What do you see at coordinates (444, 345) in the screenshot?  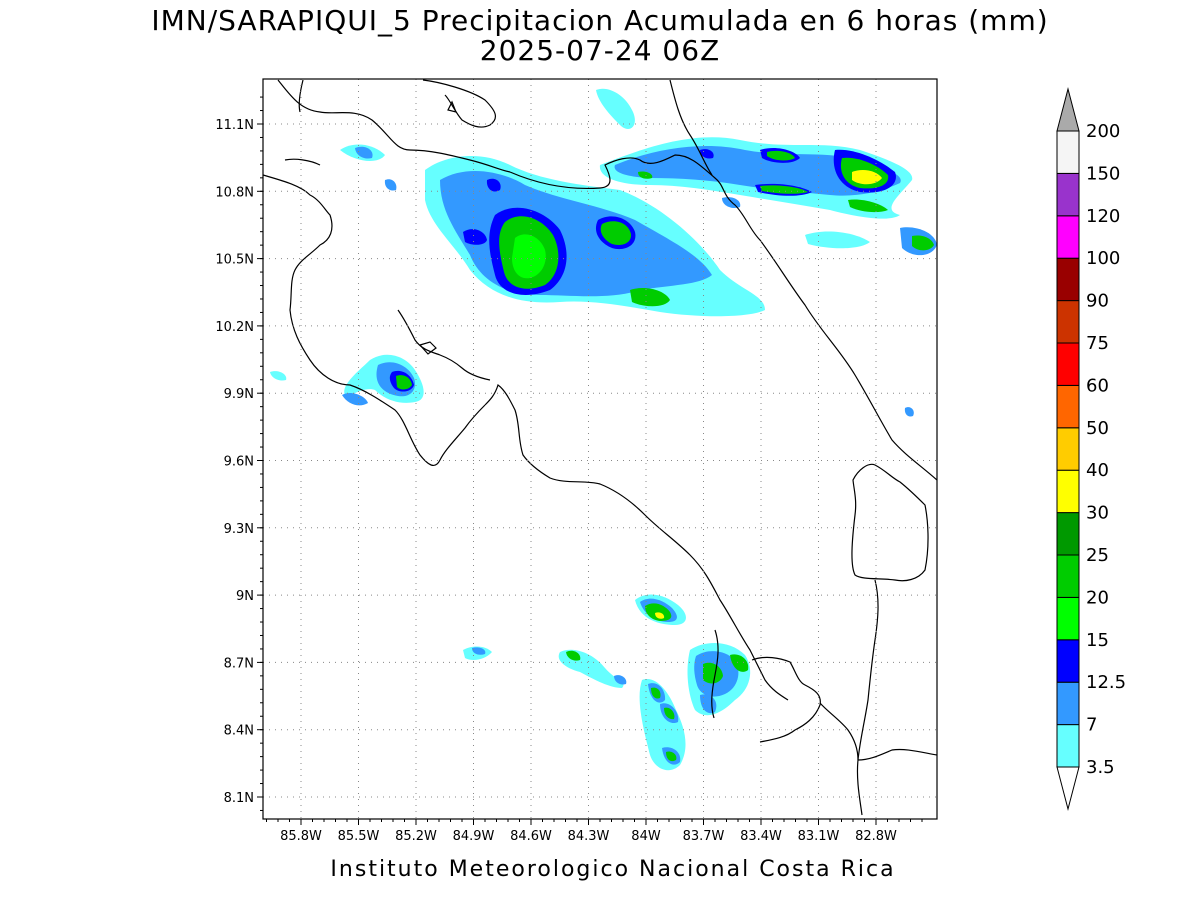 I see `gulf-of-nicoya` at bounding box center [444, 345].